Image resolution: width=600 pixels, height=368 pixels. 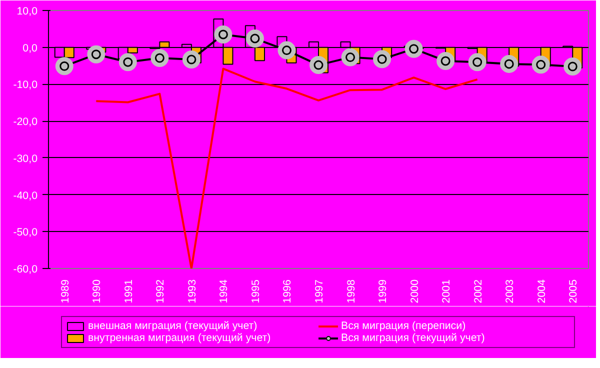 What do you see at coordinates (383, 291) in the screenshot?
I see `x-tick-label: 1999` at bounding box center [383, 291].